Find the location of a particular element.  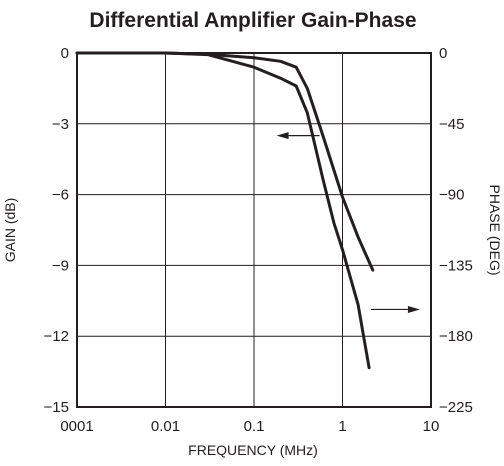

y-tick-label-left: −6 is located at coordinates (60, 195).